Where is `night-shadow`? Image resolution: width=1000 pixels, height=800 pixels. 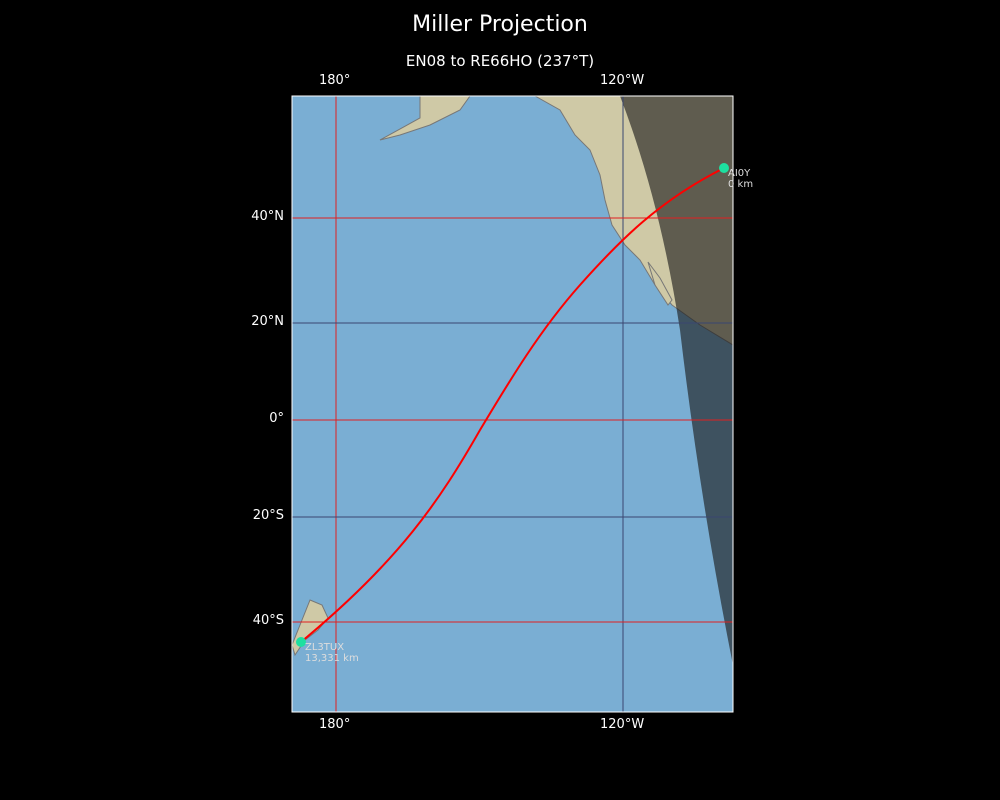 night-shadow is located at coordinates (676, 380).